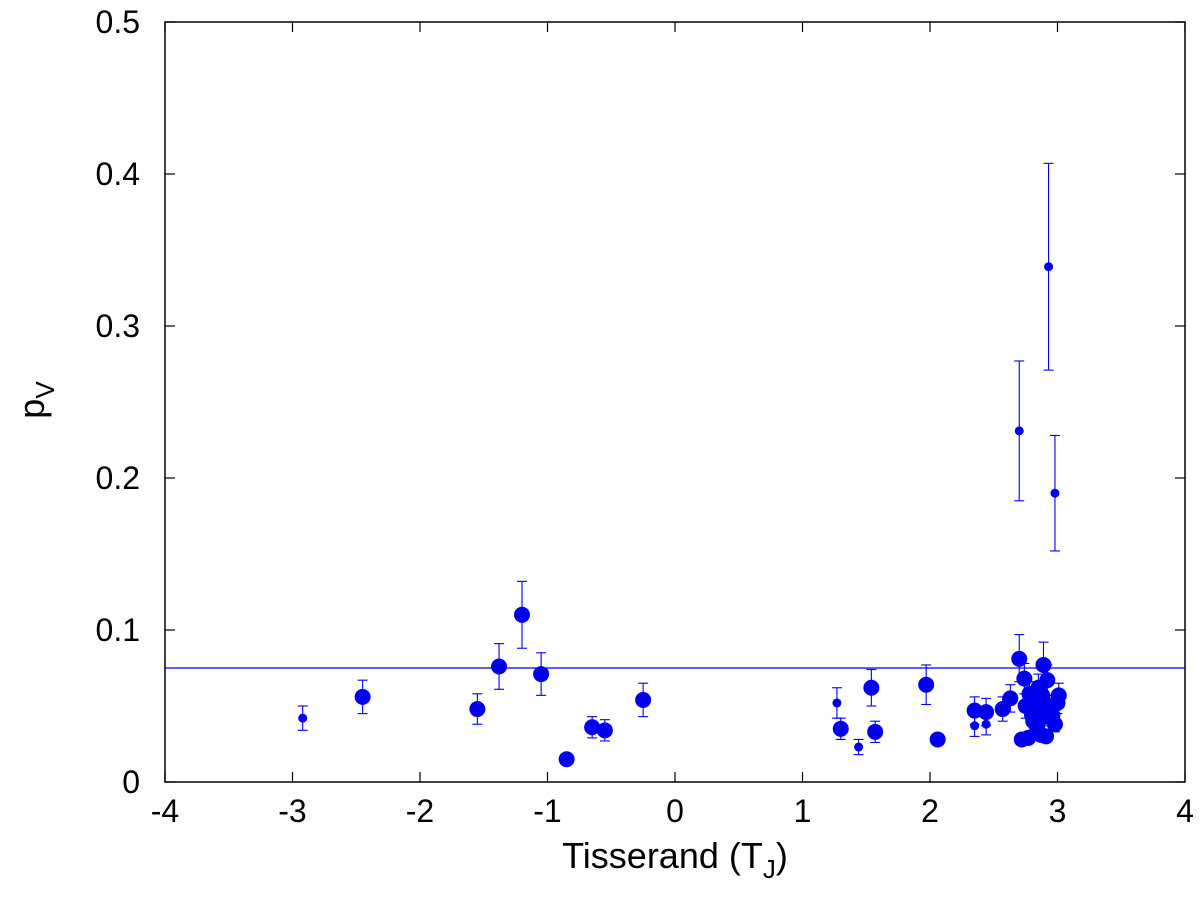 Image resolution: width=1200 pixels, height=908 pixels. What do you see at coordinates (118, 22) in the screenshot?
I see `y-tick-label: 0.5` at bounding box center [118, 22].